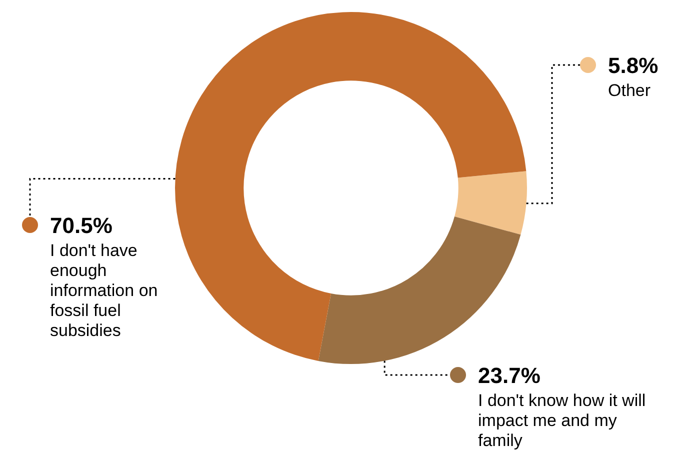 The image size is (681, 465). What do you see at coordinates (81, 225) in the screenshot?
I see `data-label: 70.5%` at bounding box center [81, 225].